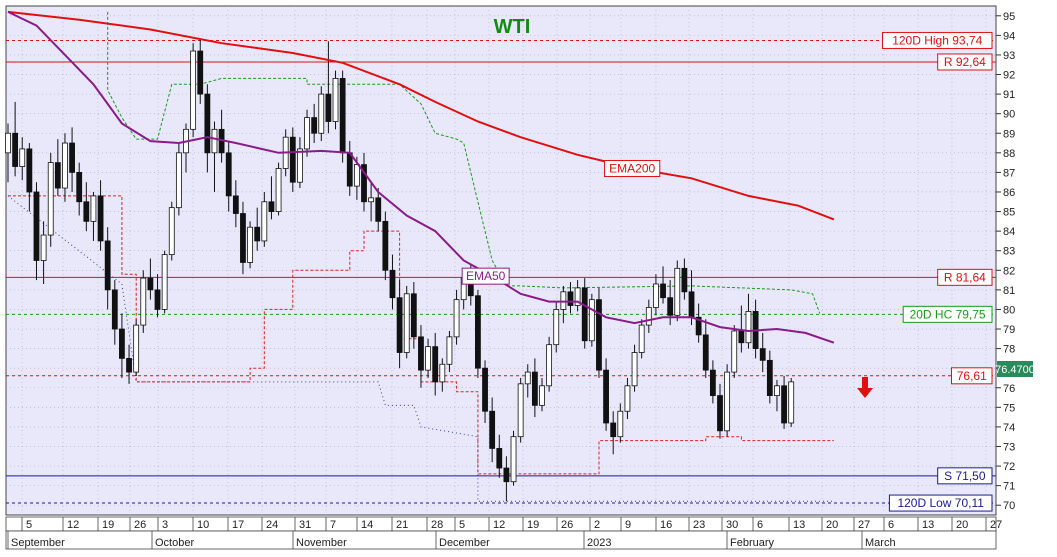  Describe the element at coordinates (599, 543) in the screenshot. I see `x-month-label: 2023` at that location.